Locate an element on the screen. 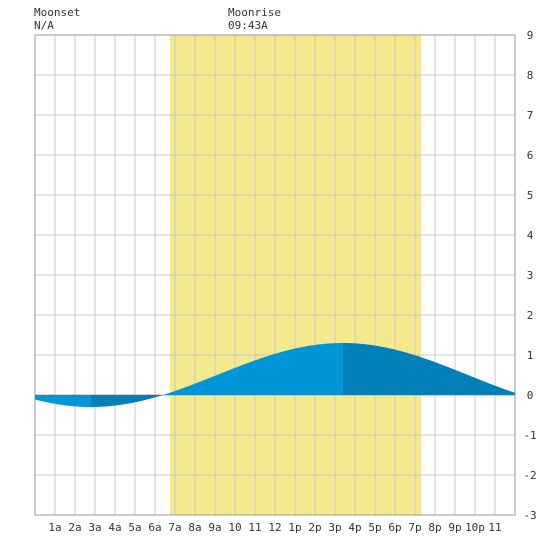  moonset-value: N/A is located at coordinates (44, 25).